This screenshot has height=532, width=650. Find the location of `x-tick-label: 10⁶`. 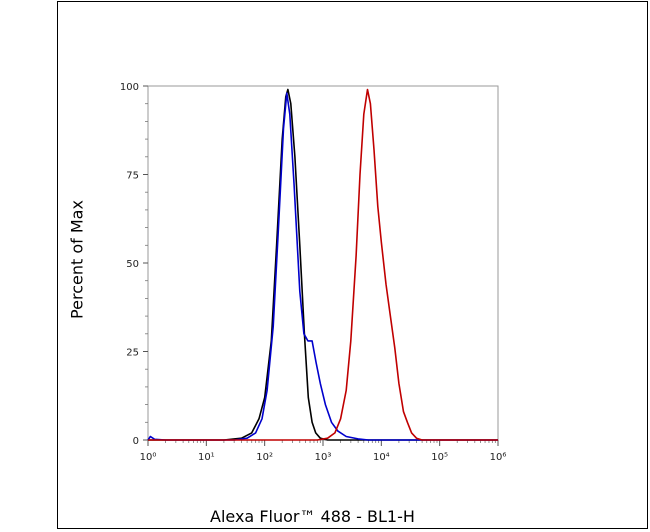

x-tick-label: 10⁶ is located at coordinates (498, 457).